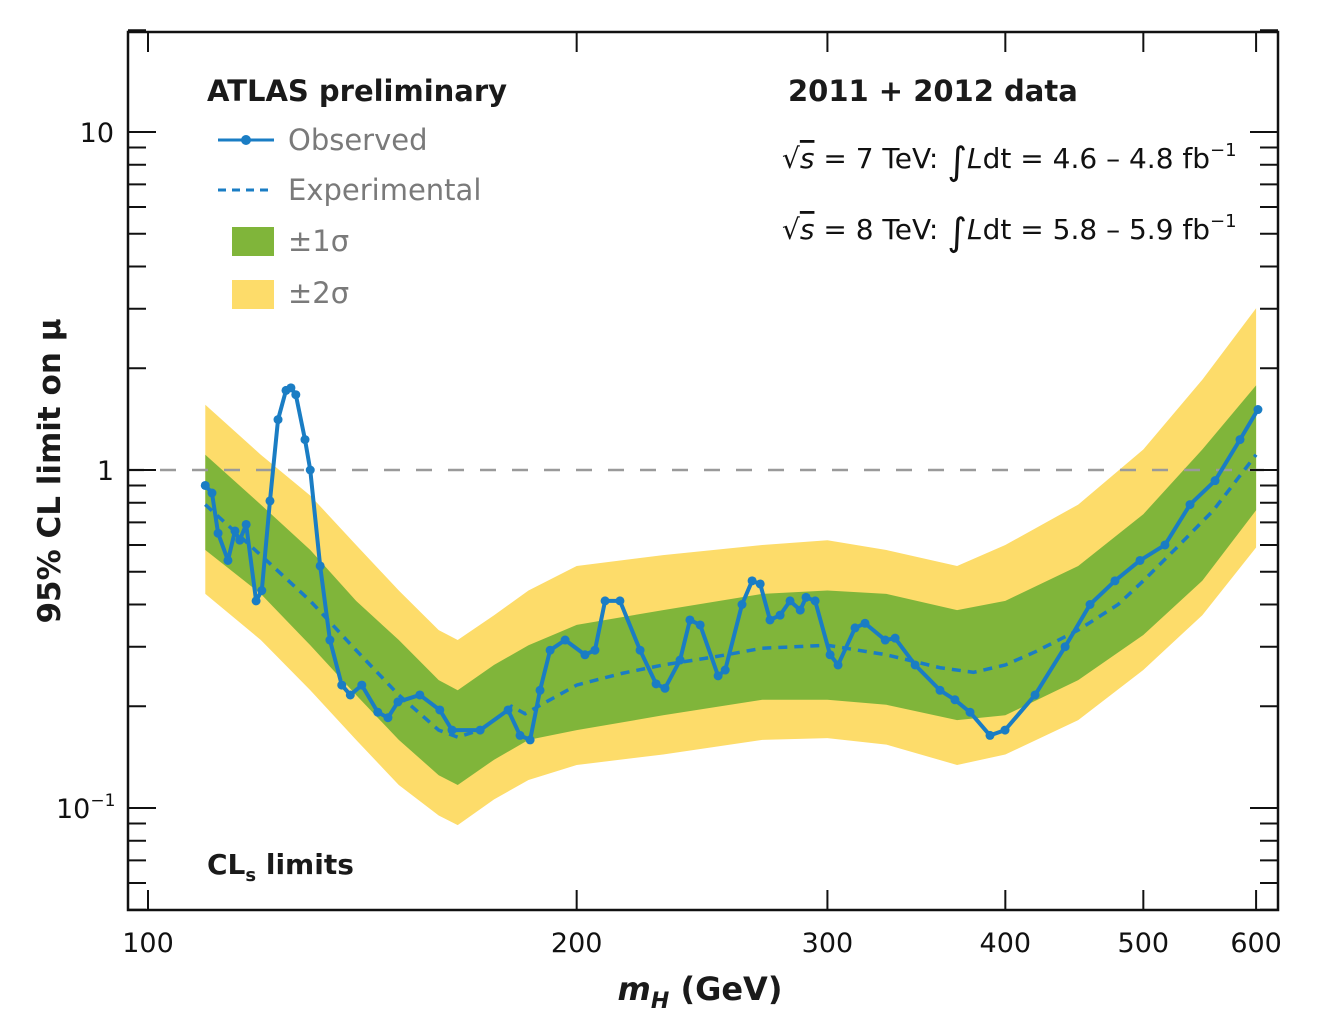 This screenshot has width=1322, height=1026. I want to click on x-axis-label: mH (GeV), so click(700, 992).